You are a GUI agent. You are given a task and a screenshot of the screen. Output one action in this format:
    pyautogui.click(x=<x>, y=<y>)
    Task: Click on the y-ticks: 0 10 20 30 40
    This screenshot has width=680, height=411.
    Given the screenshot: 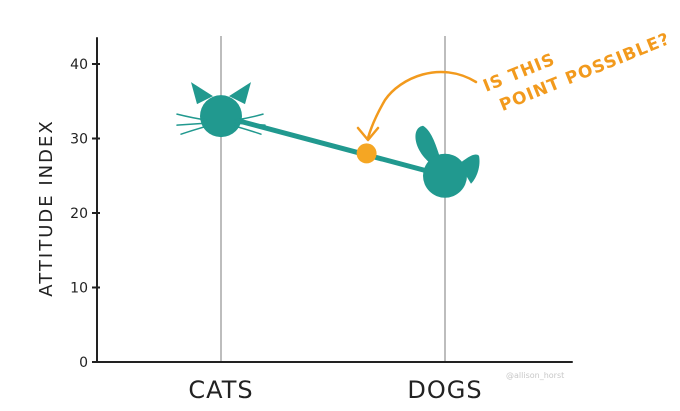 What is the action you would take?
    pyautogui.click(x=85, y=214)
    